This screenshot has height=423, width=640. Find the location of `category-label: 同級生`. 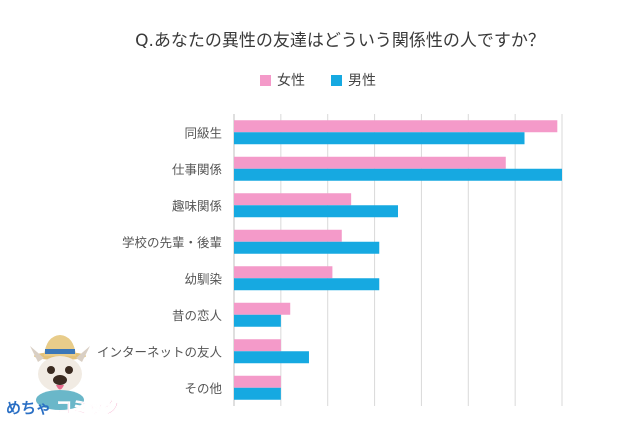

category-label: 同級生 is located at coordinates (203, 132).